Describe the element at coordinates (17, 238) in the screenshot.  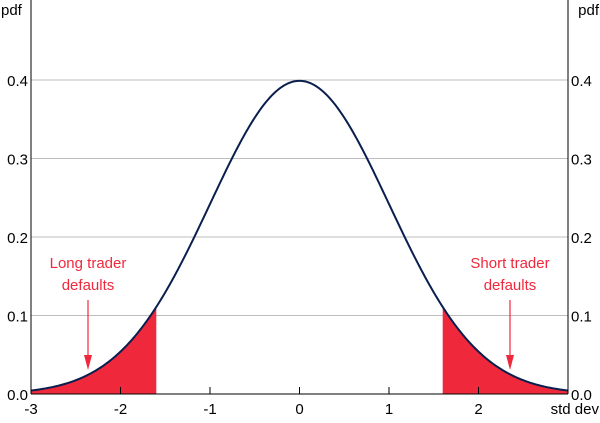
I see `y-tick-label-left: 0.2` at that location.